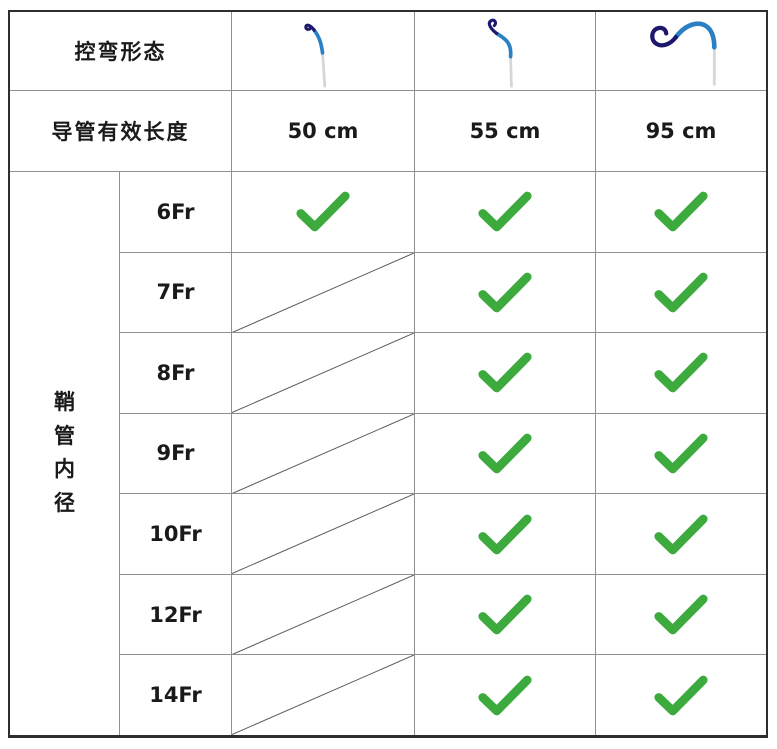 The image size is (777, 749). I want to click on availability-cell-14fr-50cm, so click(323, 695).